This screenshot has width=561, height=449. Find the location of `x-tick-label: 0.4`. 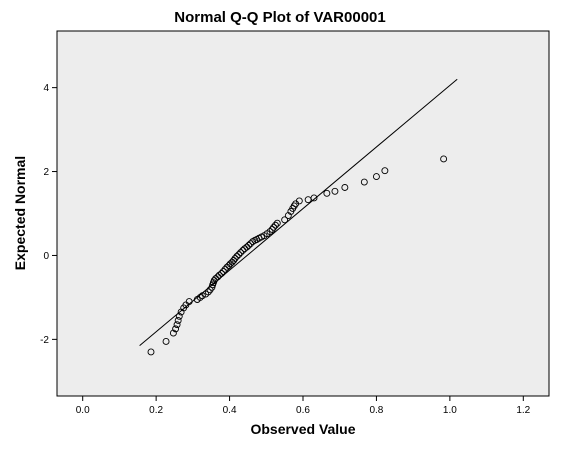

x-tick-label: 0.4 is located at coordinates (230, 410).